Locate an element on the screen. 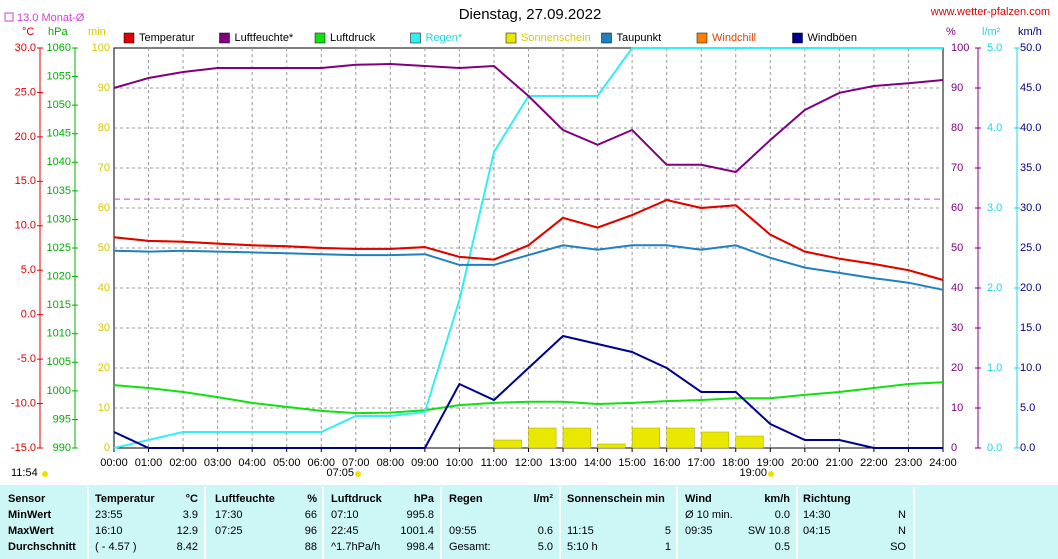 This screenshot has height=559, width=1058. y-tick-label: 25.0 is located at coordinates (1030, 248).